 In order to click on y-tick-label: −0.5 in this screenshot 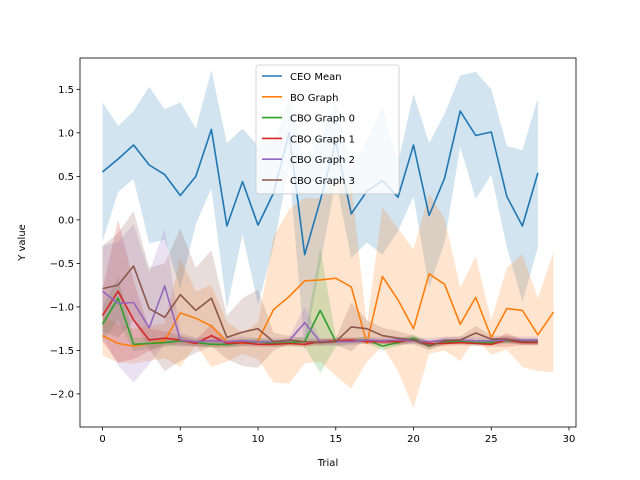, I will do `click(62, 264)`.